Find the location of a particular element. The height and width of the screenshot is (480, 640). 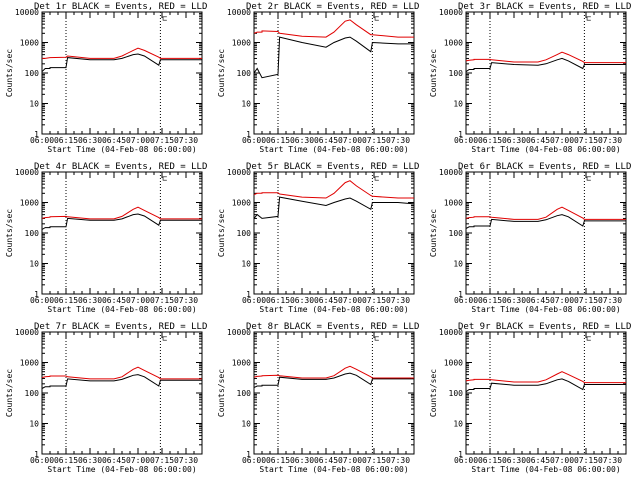

chart-title: Det 2r BLACK = Events, RED = LLD is located at coordinates (332, 7).